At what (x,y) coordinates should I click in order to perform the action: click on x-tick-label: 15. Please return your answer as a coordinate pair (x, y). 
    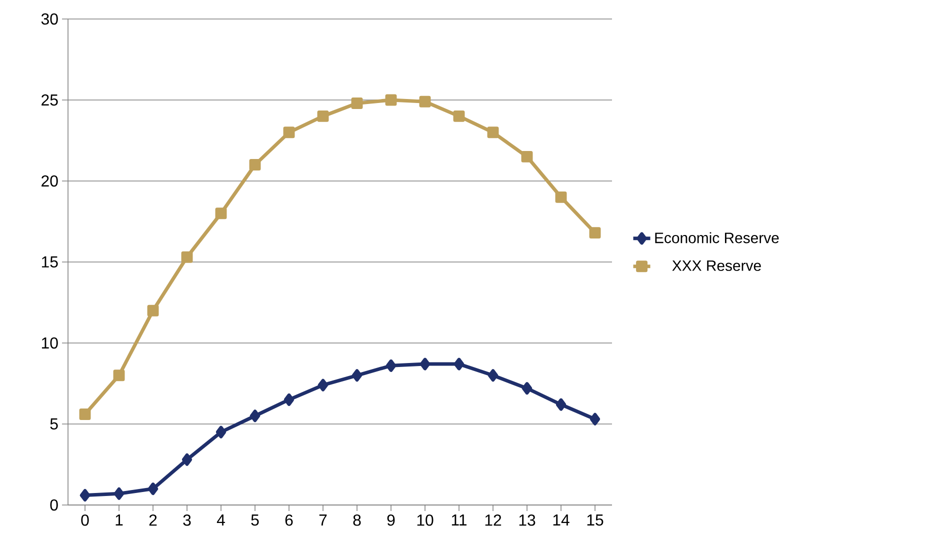
    Looking at the image, I should click on (595, 520).